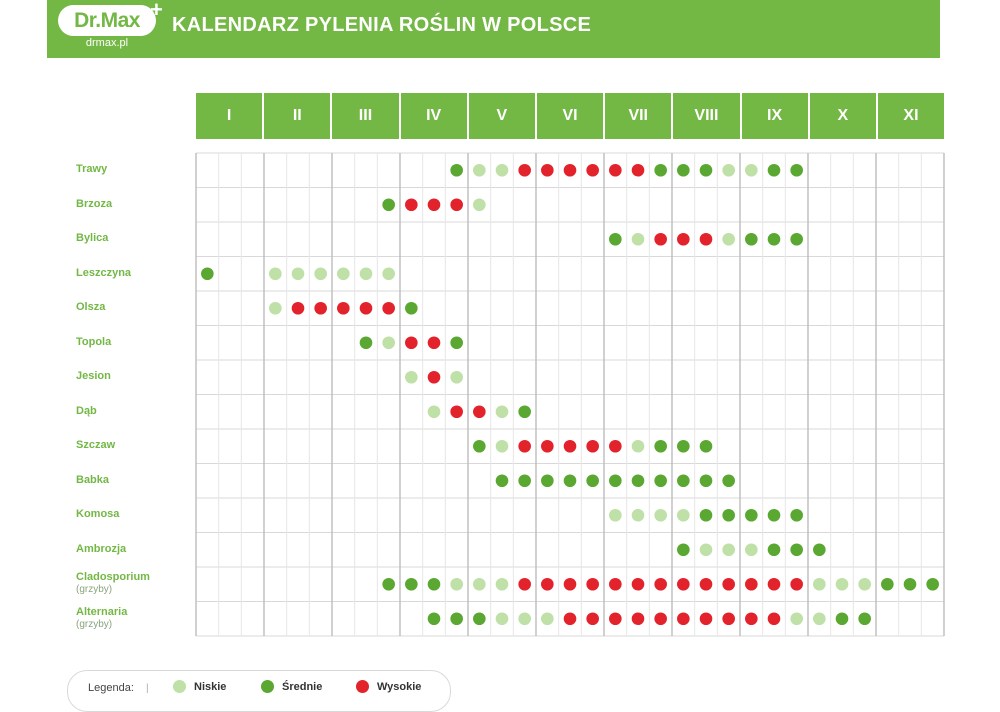  What do you see at coordinates (302, 686) in the screenshot?
I see `legend-label-medium: Średnie` at bounding box center [302, 686].